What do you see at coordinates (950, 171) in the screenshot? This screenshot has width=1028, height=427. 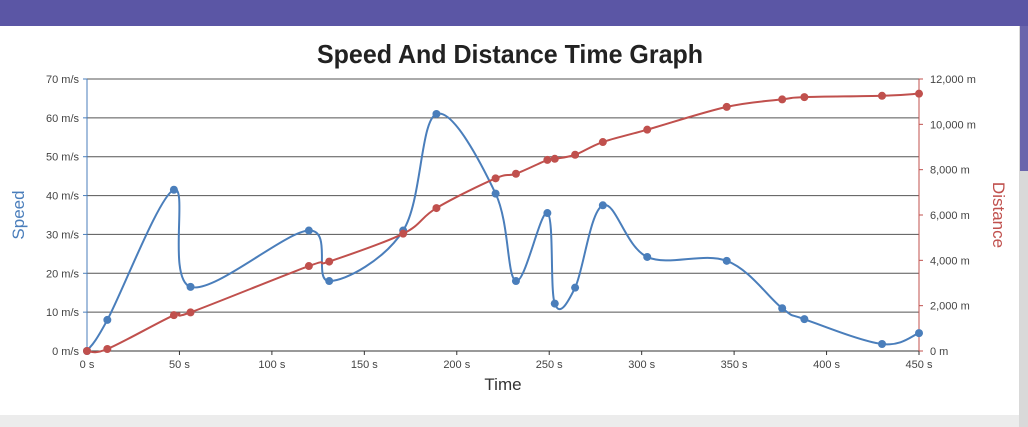 I see `y2-tick-label: 8,000 m` at bounding box center [950, 171].